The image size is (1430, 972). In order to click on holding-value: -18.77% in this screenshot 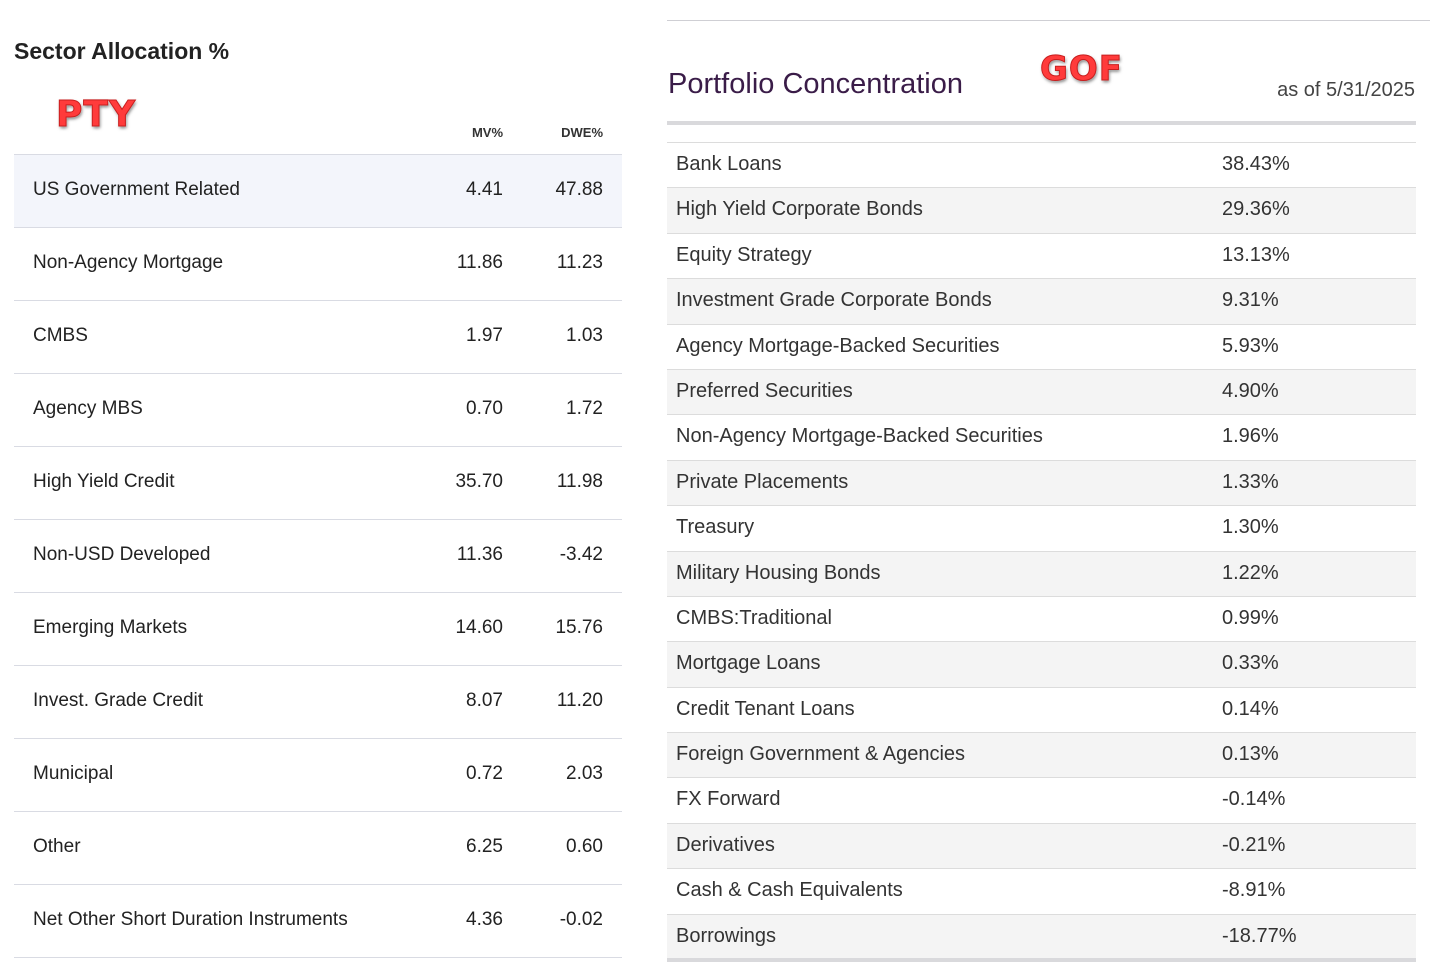, I will do `click(1259, 935)`.